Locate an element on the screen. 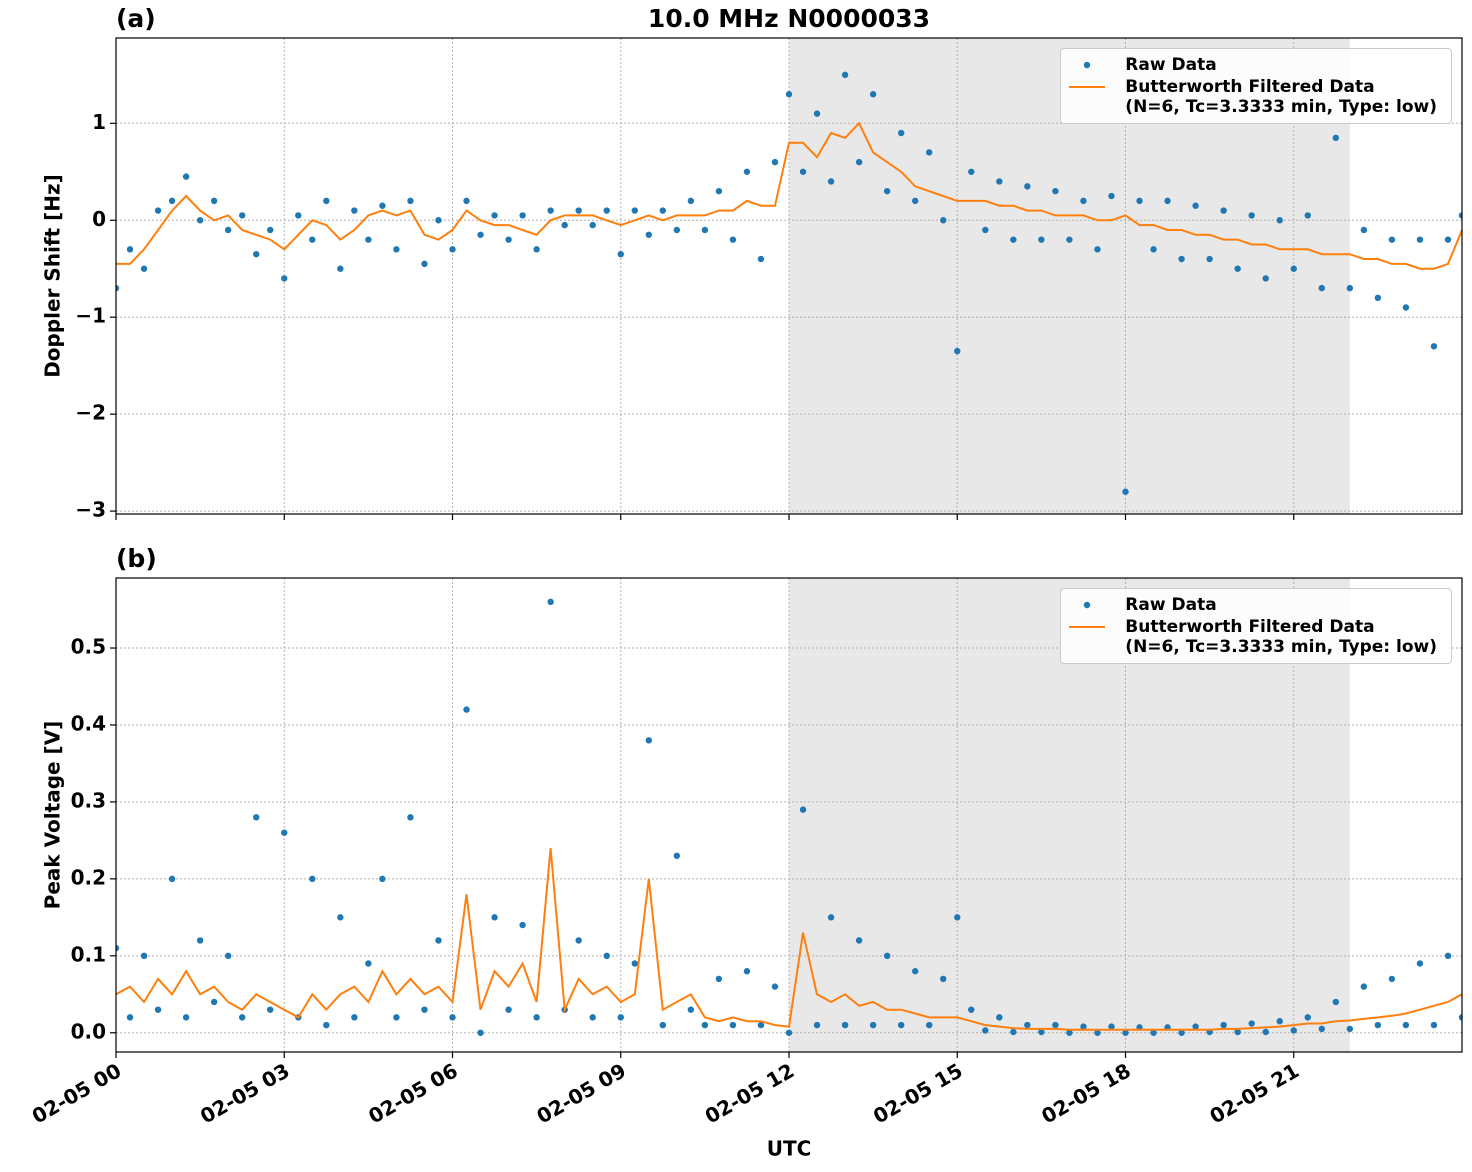 This screenshot has height=1172, width=1472. panel-label: (b) is located at coordinates (136, 558).